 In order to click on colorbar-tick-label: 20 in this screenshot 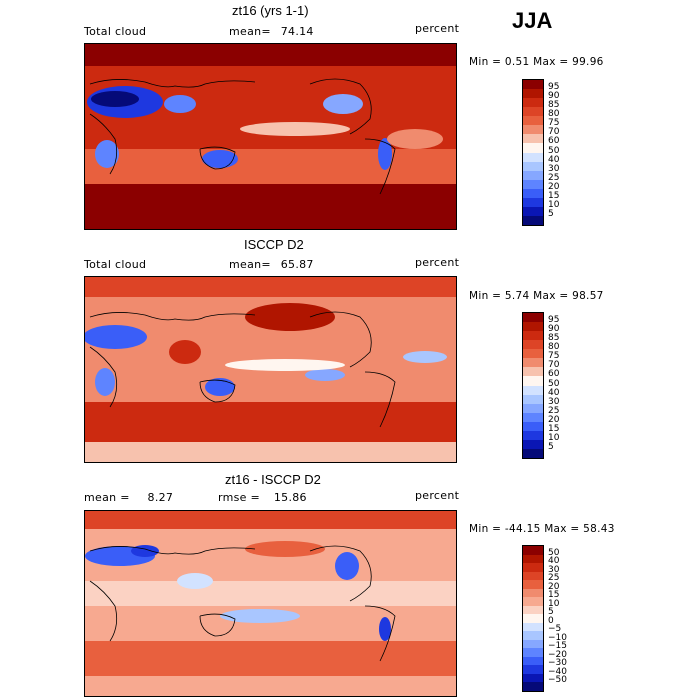, I will do `click(554, 586)`.